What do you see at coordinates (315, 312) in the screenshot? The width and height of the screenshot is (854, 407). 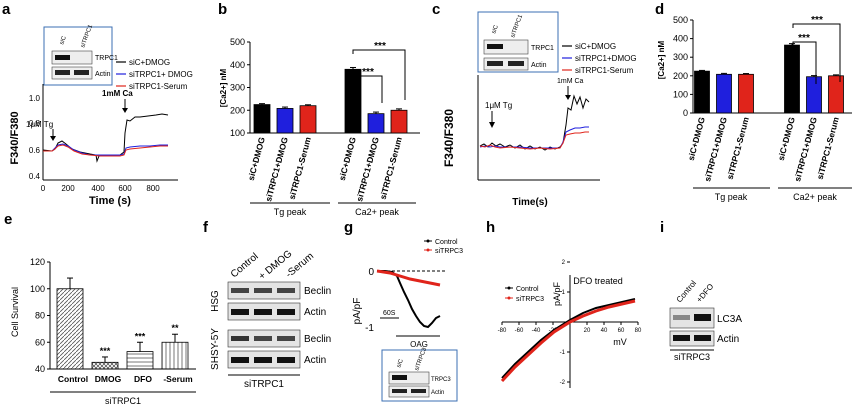 I see `panel-f-band-label-2: Actin` at bounding box center [315, 312].